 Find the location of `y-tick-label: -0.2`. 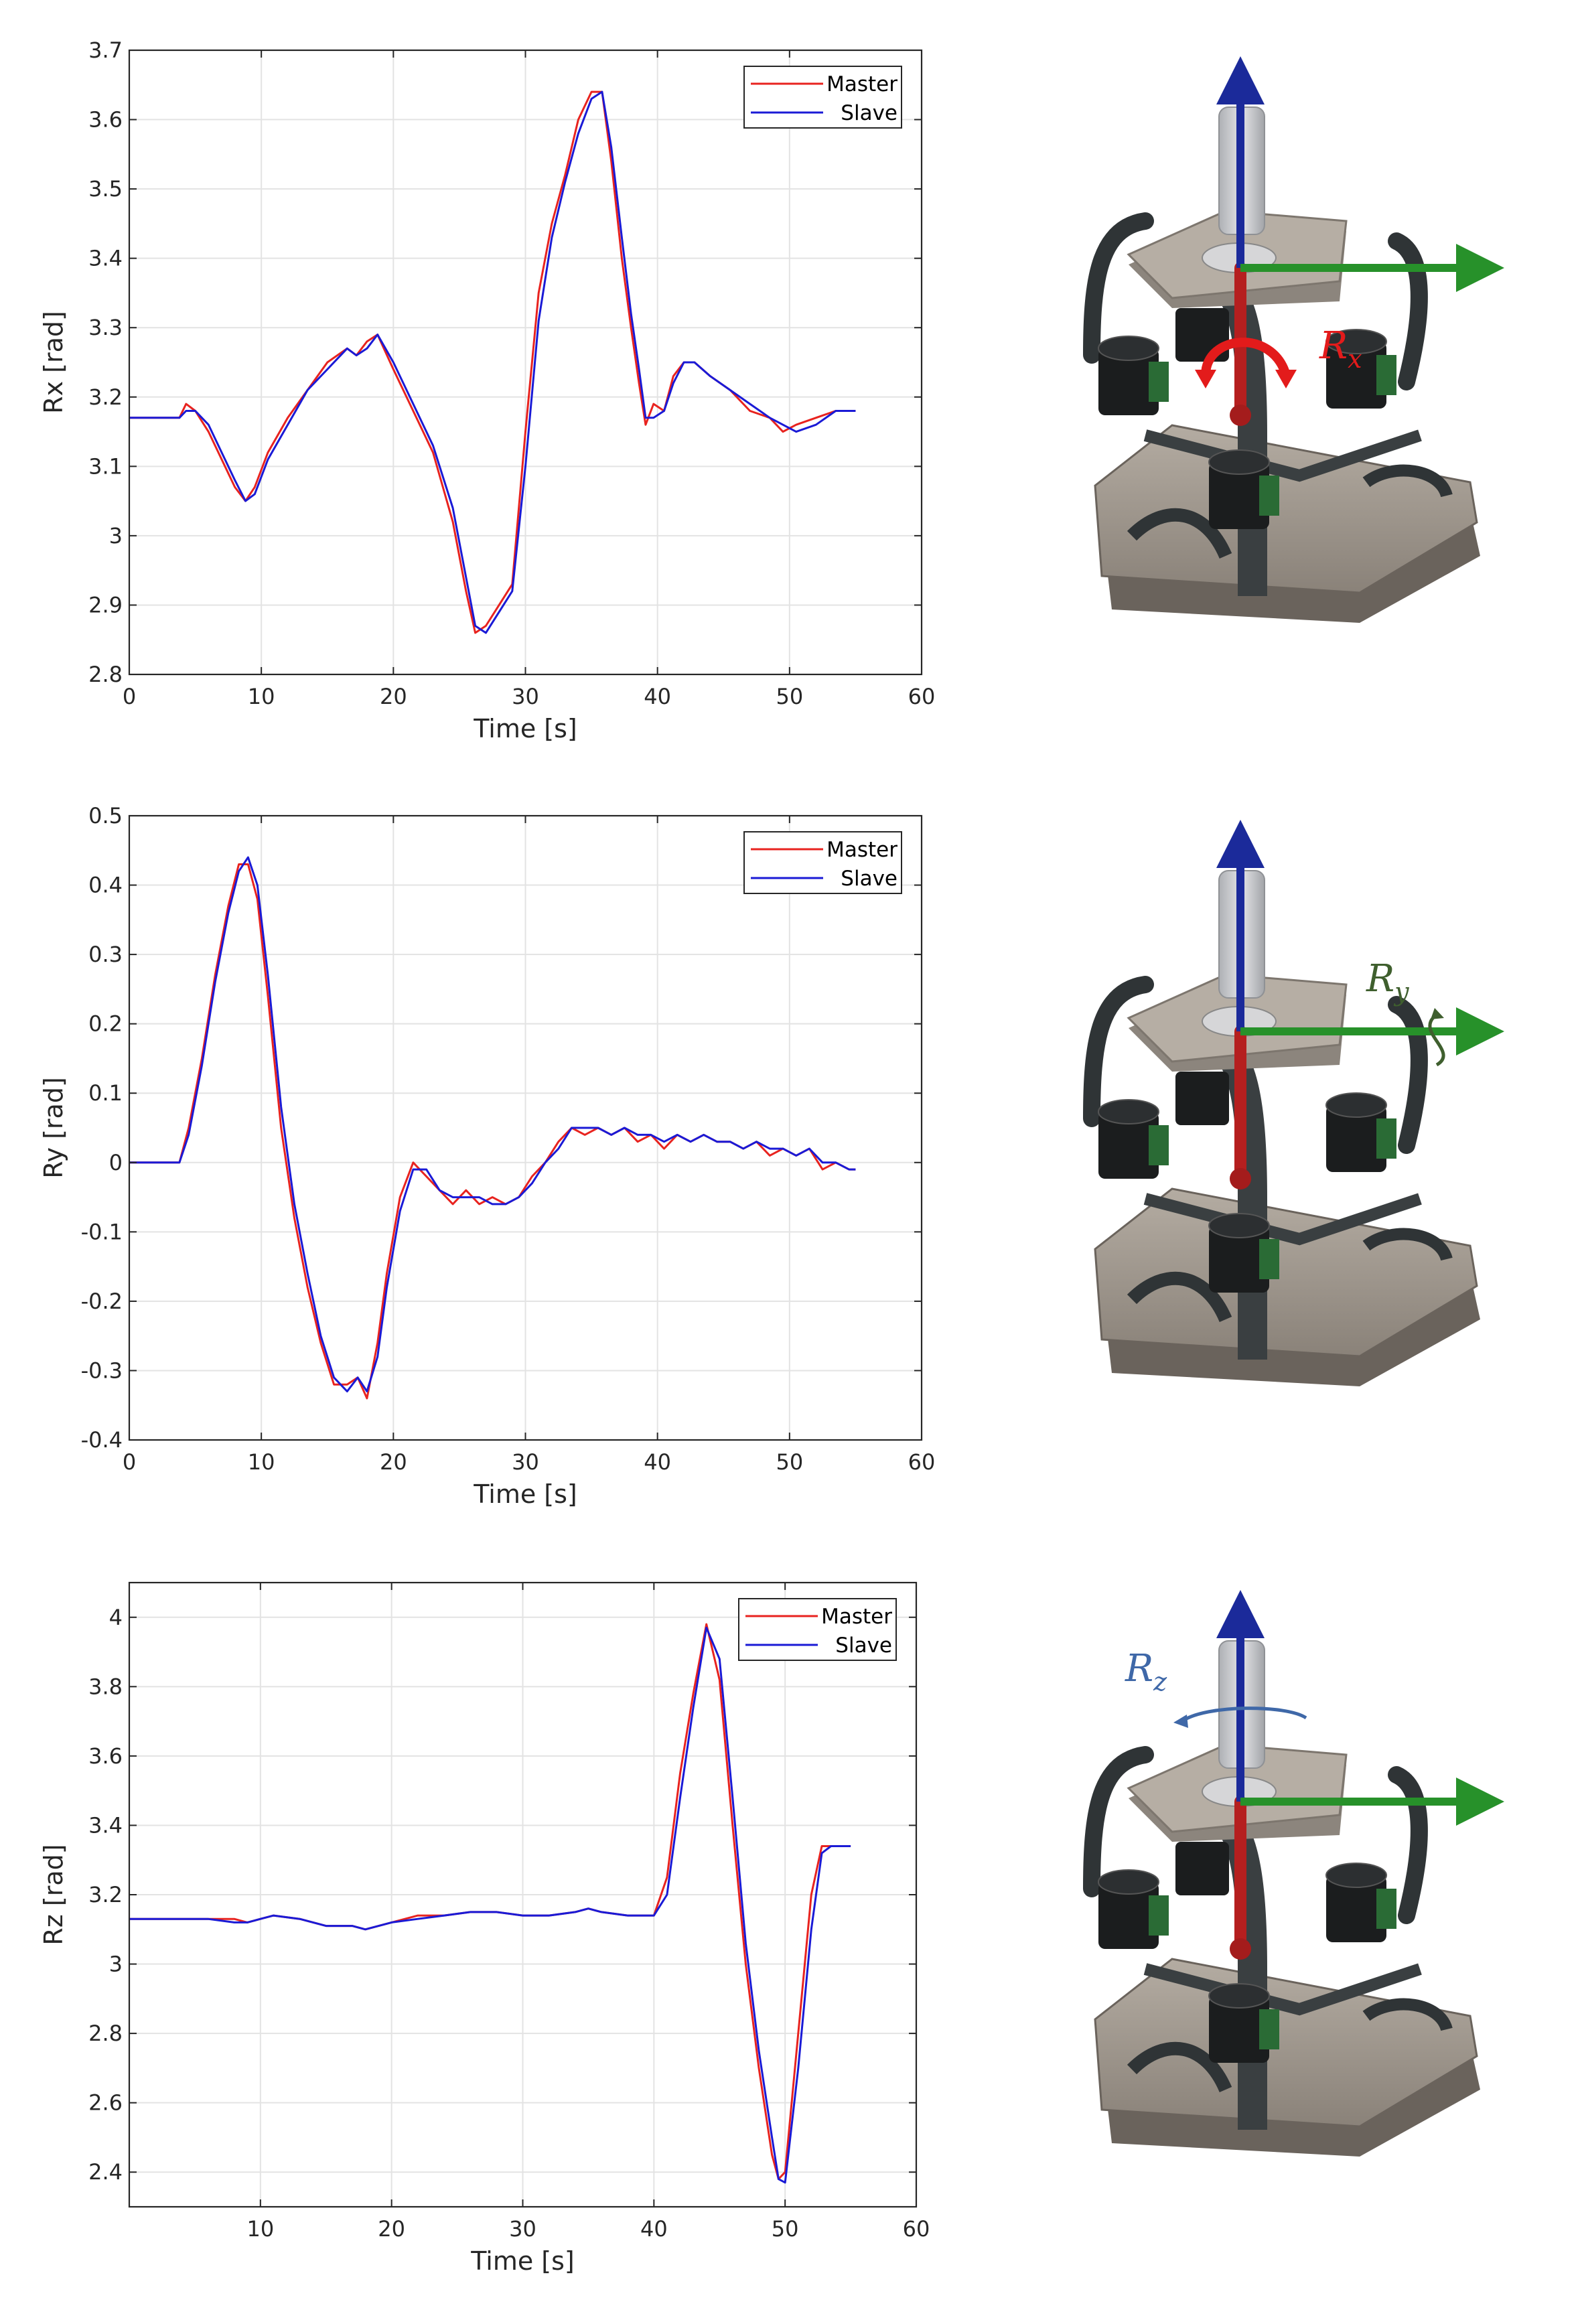

y-tick-label: -0.2 is located at coordinates (102, 1301).